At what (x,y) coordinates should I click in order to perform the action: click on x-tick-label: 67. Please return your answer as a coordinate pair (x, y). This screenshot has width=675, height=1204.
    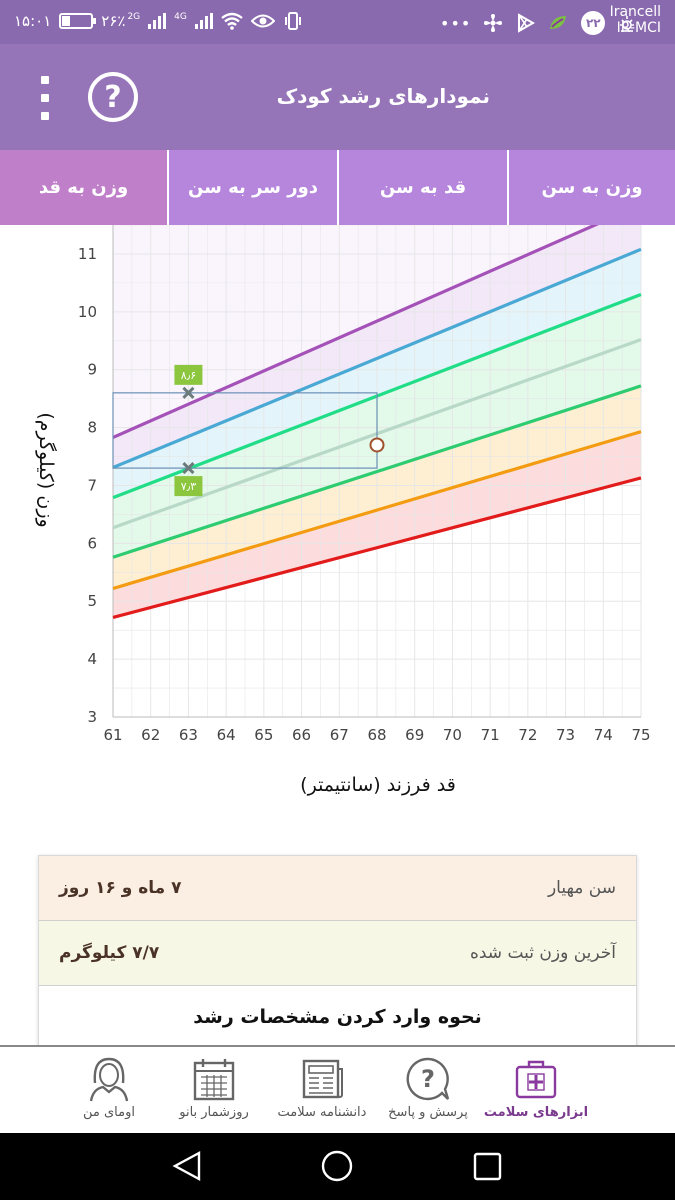
    Looking at the image, I should click on (339, 735).